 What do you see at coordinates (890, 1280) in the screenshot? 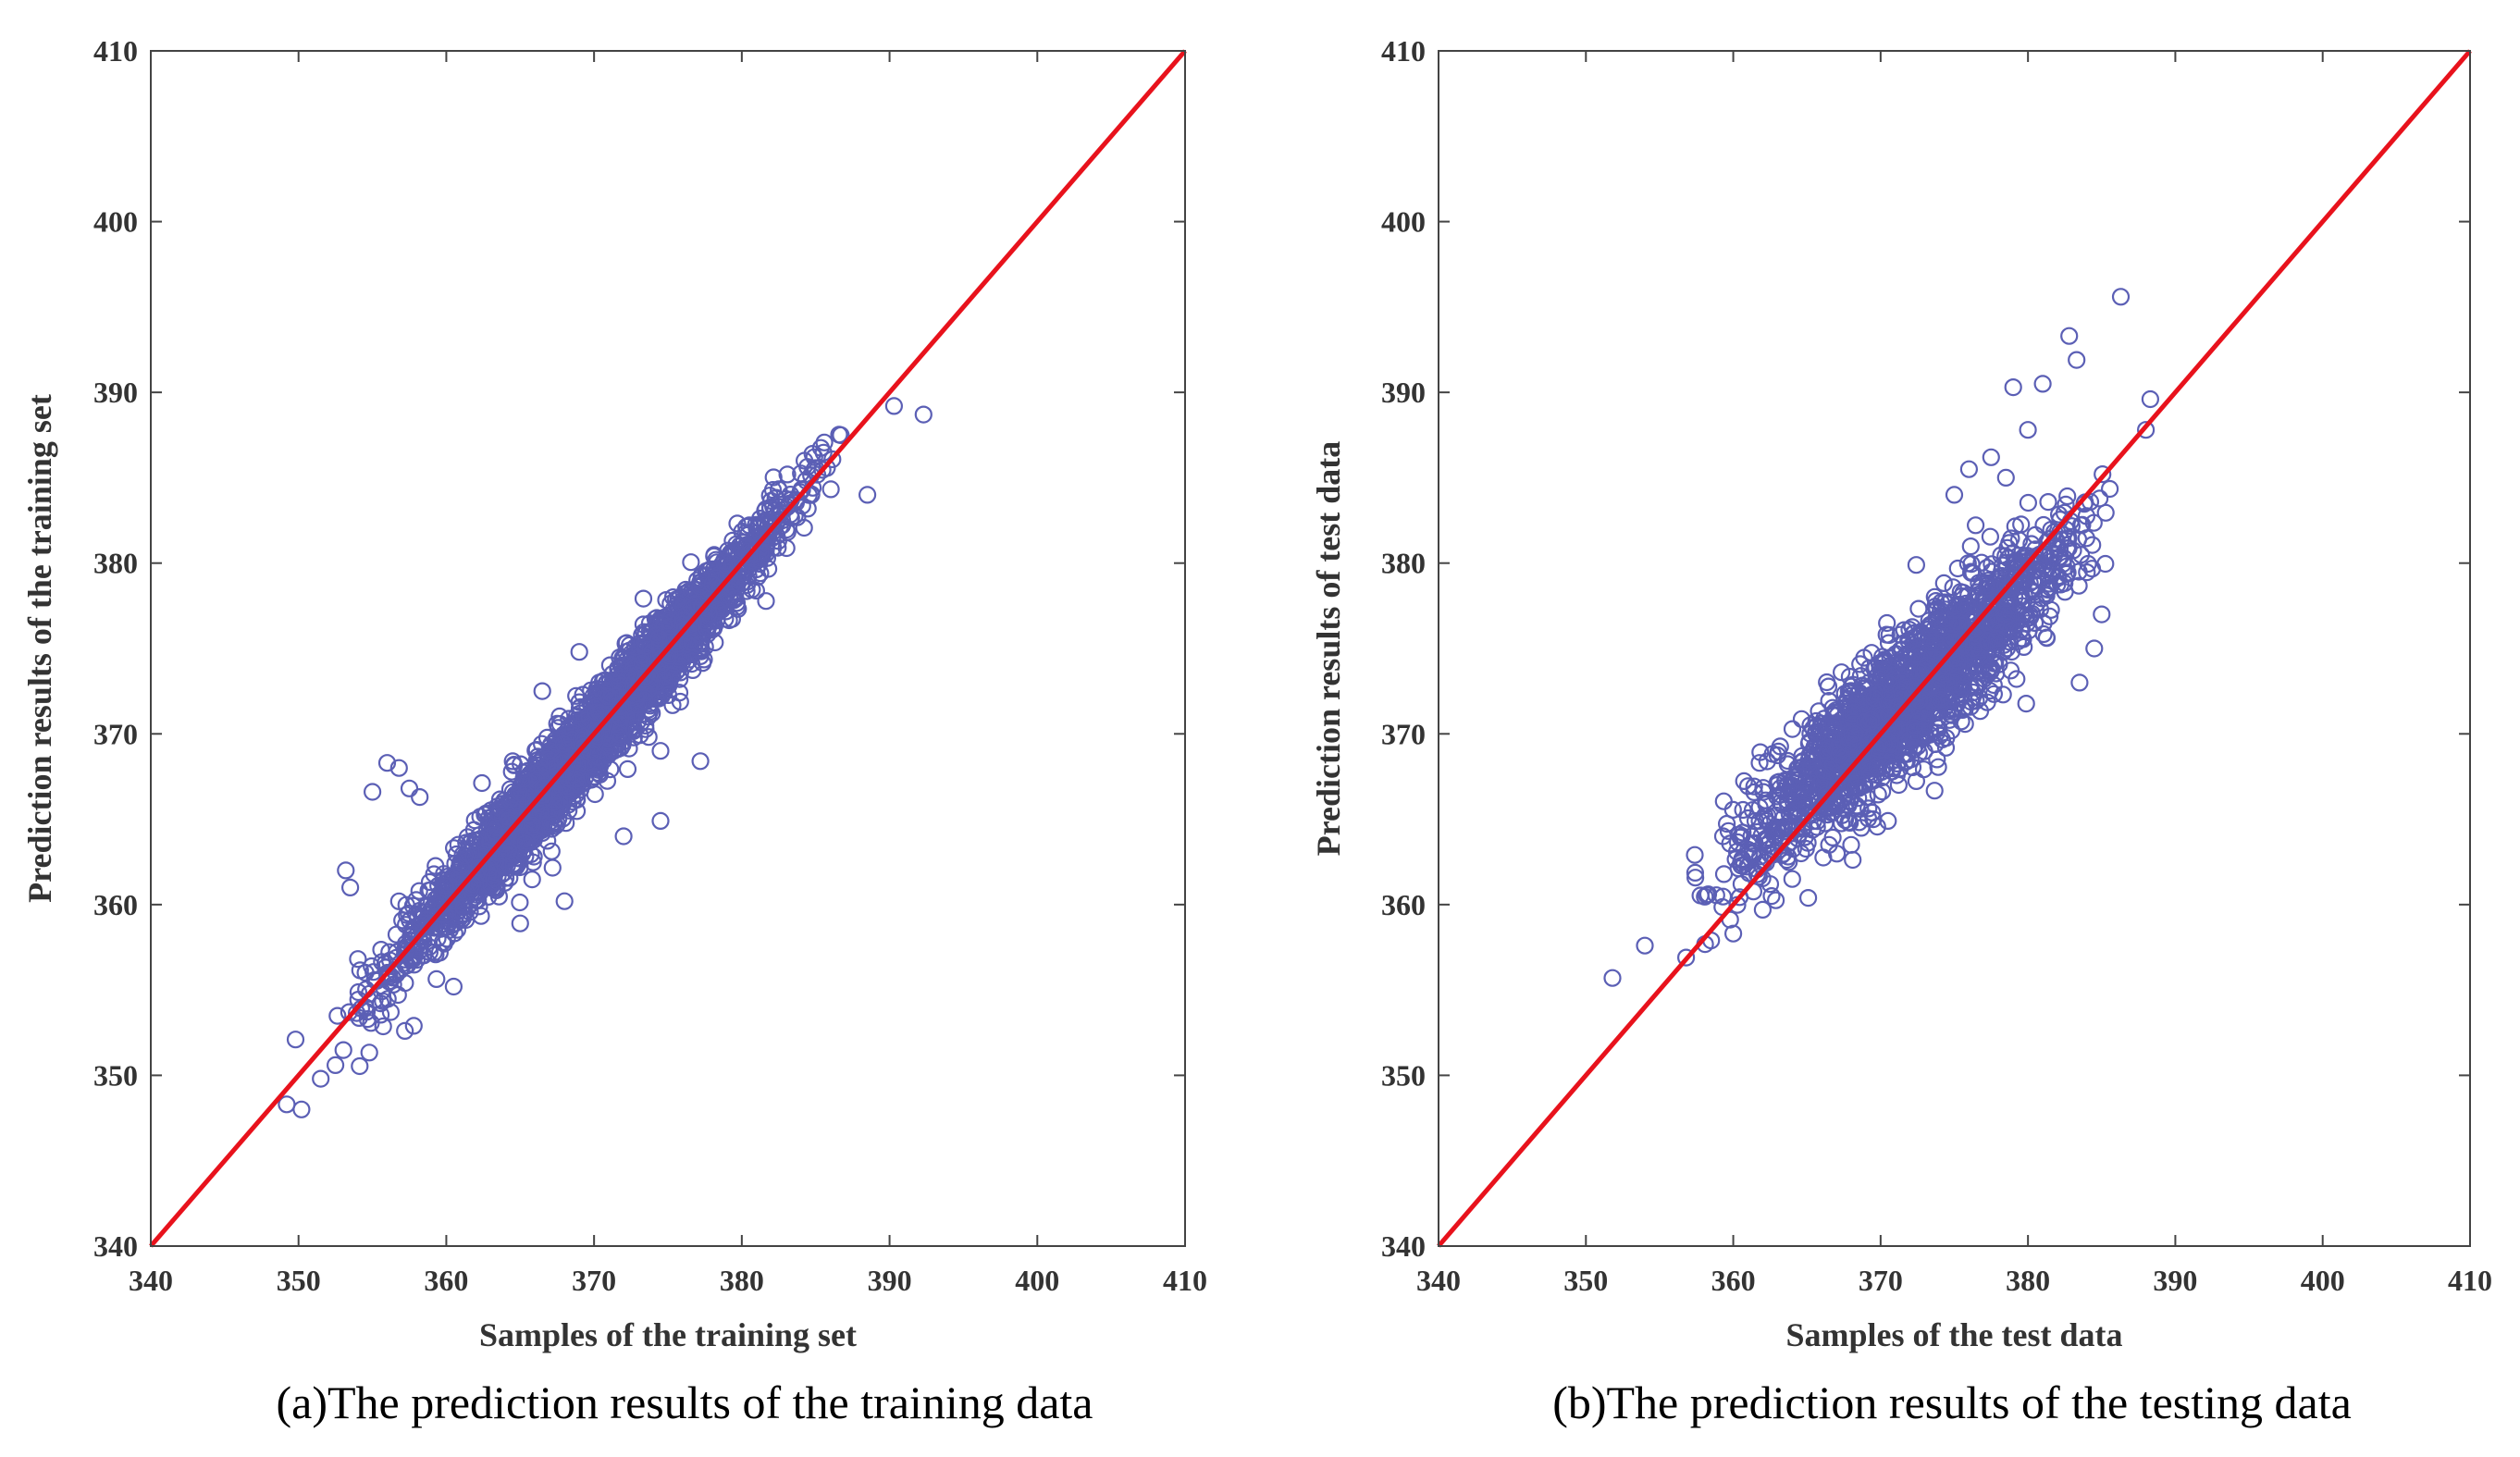
I see `x-tick-label: 390` at bounding box center [890, 1280].